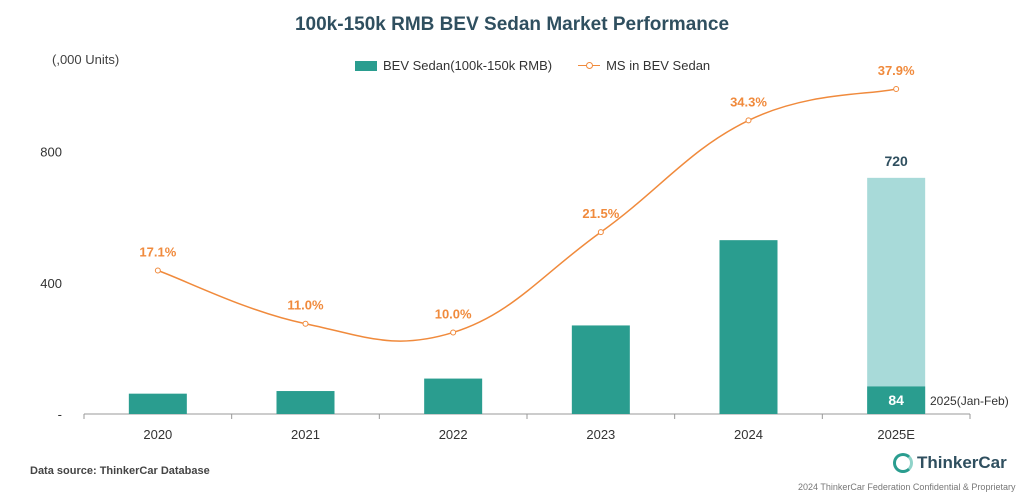 Image resolution: width=1024 pixels, height=504 pixels. I want to click on data-source-note: Data source: ThinkerCar Database, so click(120, 471).